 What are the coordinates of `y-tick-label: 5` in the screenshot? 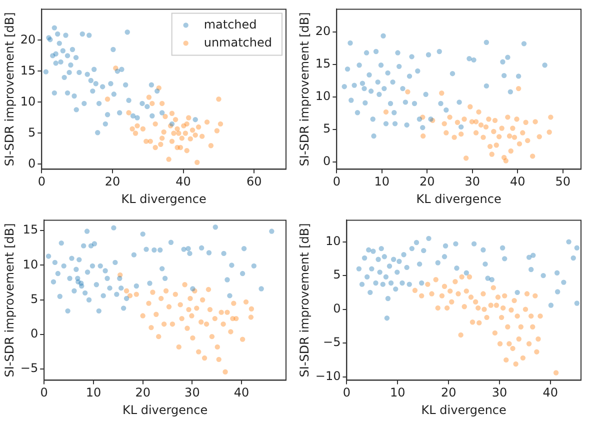 It's located at (327, 129).